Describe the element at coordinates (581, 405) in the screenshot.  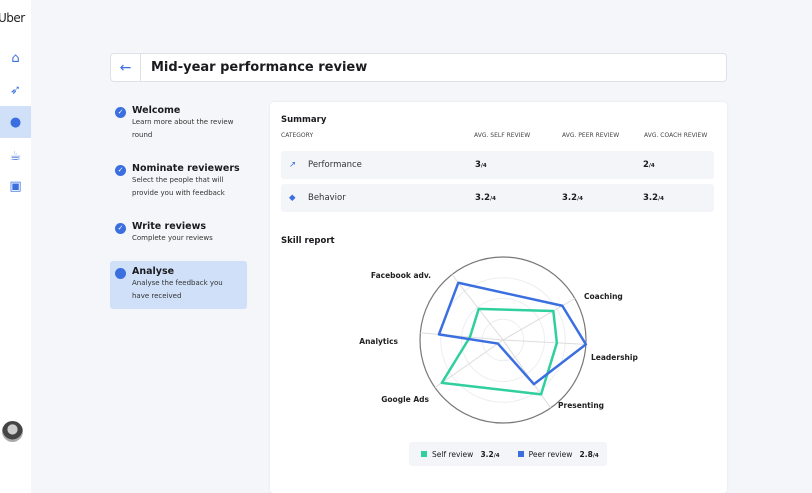
I see `axis-label: Presenting` at that location.